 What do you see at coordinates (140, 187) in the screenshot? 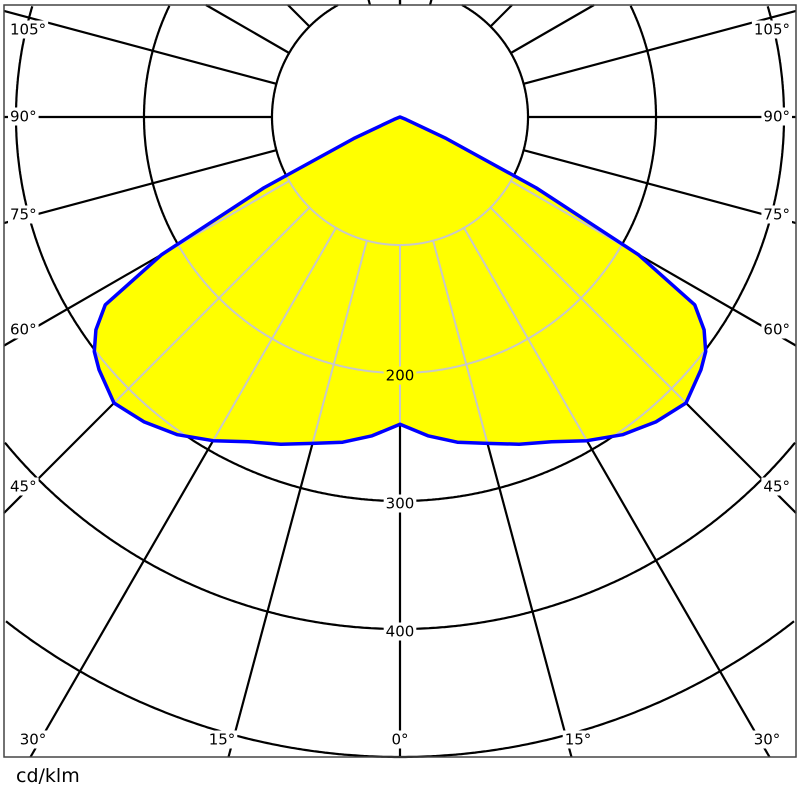
I see `grid-spoke--75` at bounding box center [140, 187].